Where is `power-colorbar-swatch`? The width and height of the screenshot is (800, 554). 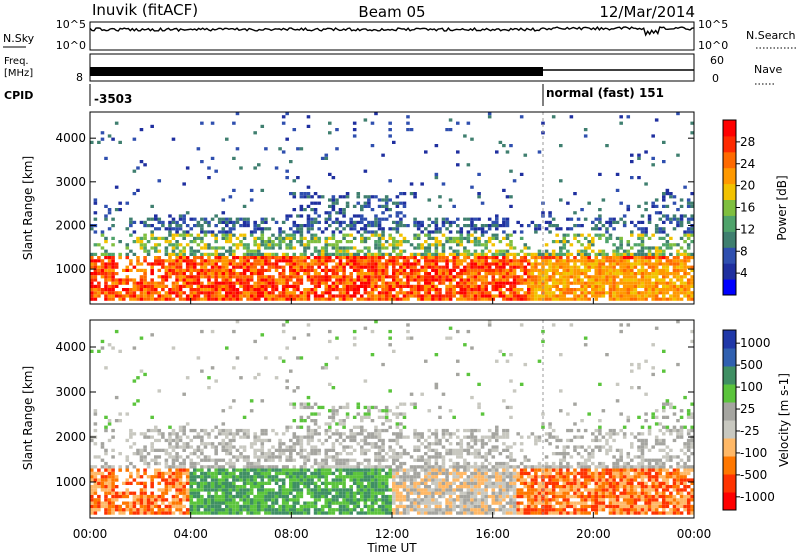 power-colorbar-swatch is located at coordinates (729, 176).